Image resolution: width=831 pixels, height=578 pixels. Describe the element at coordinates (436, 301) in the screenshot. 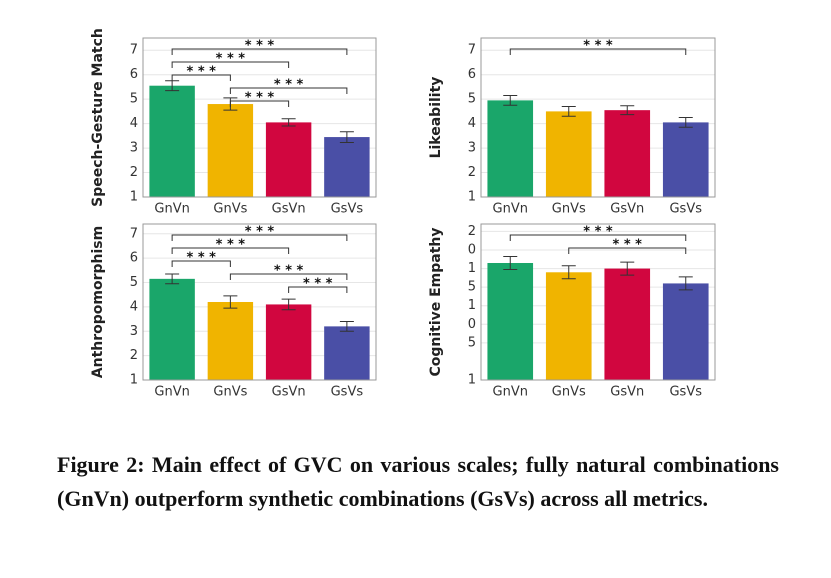

I see `y-axis-label: Cognitive Empathy` at that location.